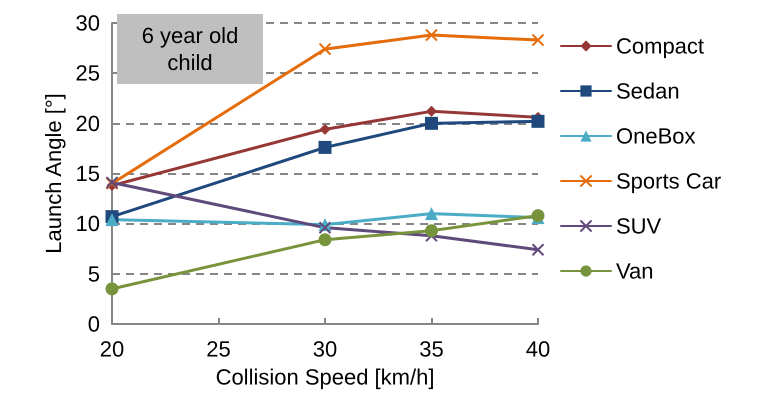 The width and height of the screenshot is (763, 416). I want to click on x-tick-label: 25, so click(218, 349).